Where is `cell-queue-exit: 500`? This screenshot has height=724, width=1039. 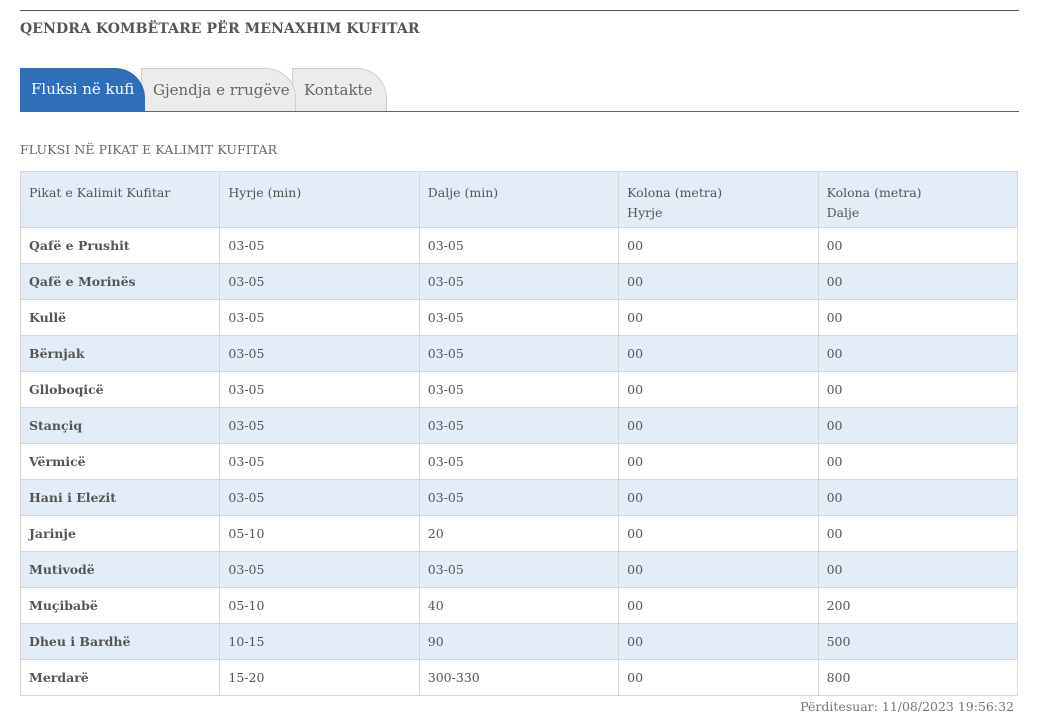
cell-queue-exit: 500 is located at coordinates (918, 641).